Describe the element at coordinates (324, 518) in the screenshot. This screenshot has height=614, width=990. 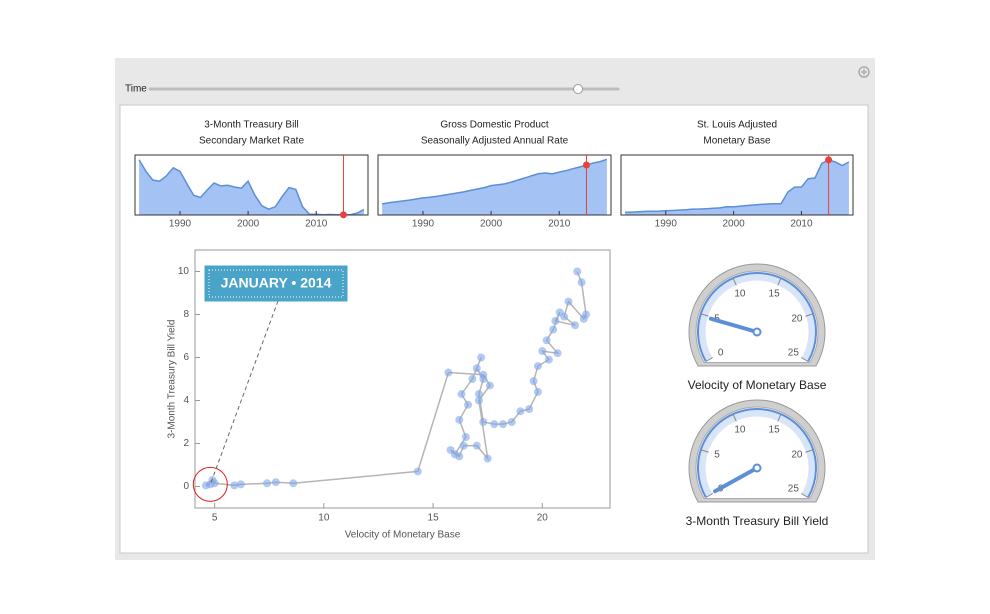
I see `x-tick-label: 10` at that location.